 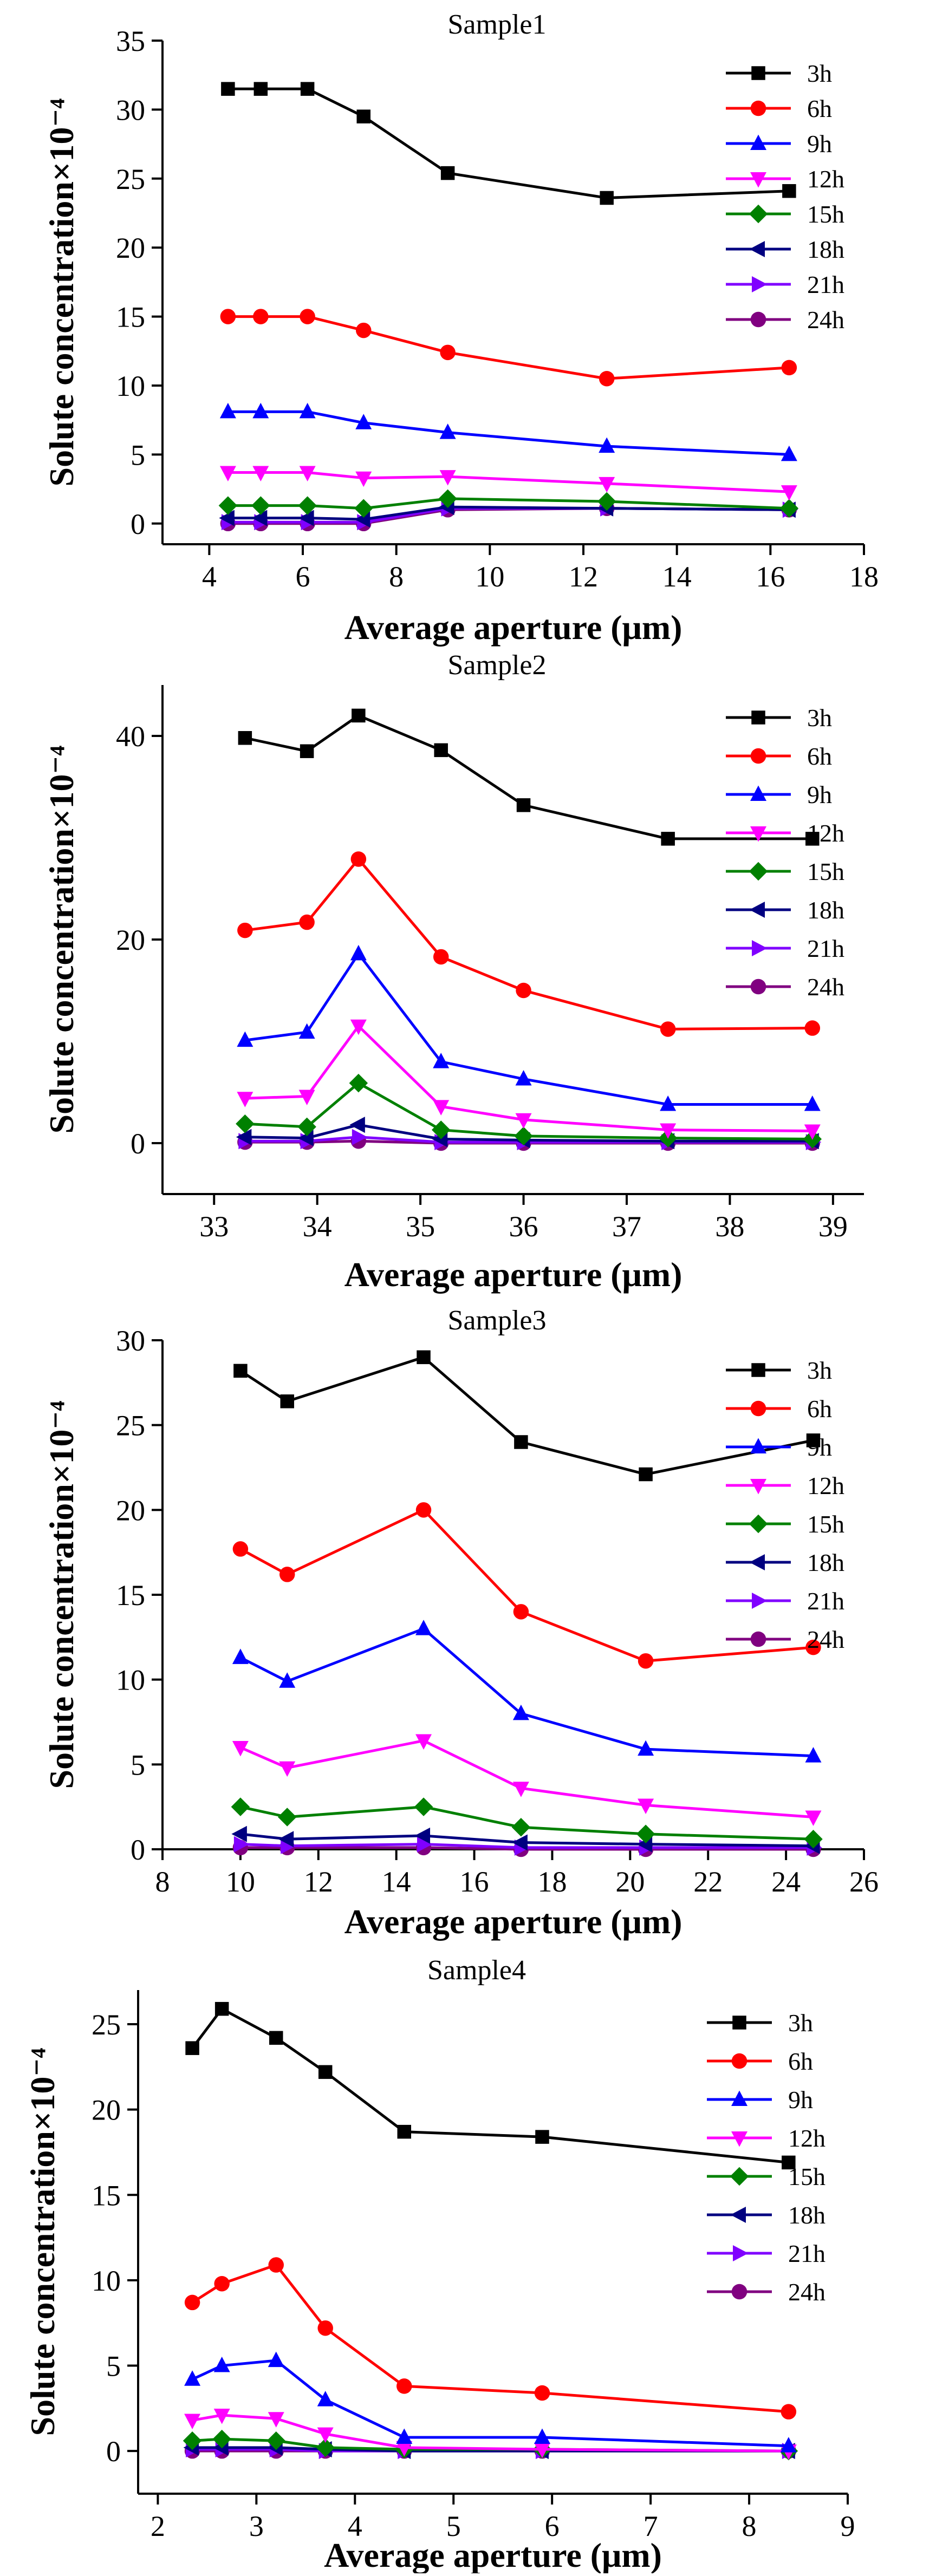 I want to click on legend-entry-label: 3h, so click(x=800, y=2023).